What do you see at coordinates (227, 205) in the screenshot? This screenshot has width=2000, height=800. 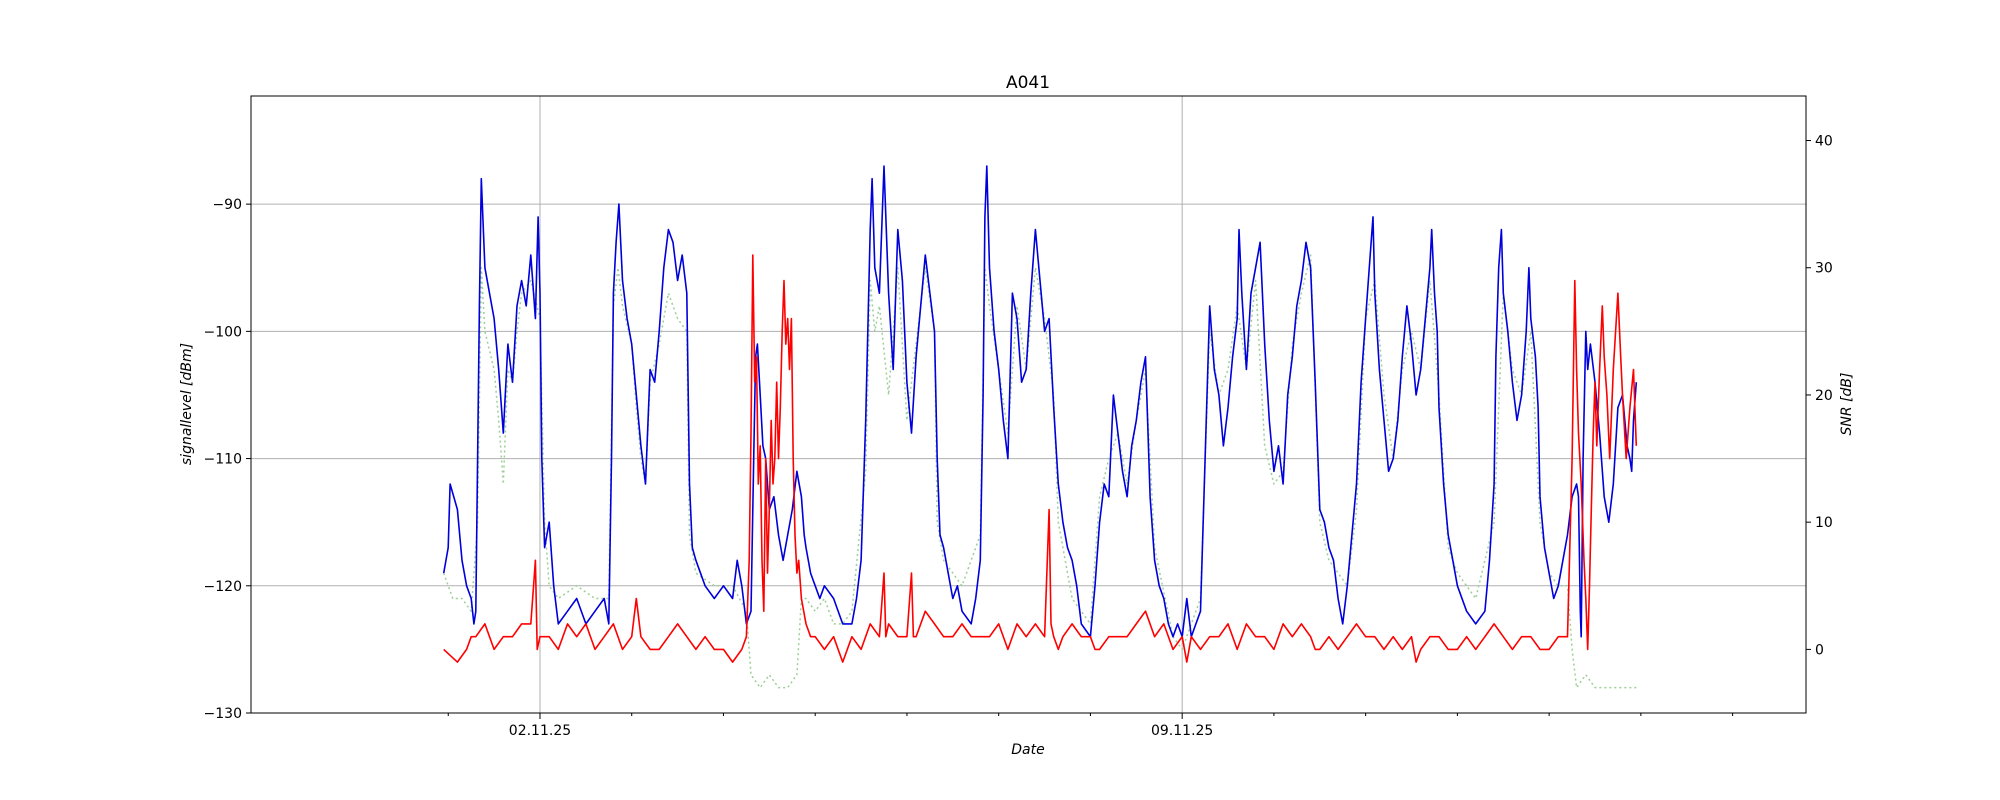 I see `left-y-tick-label: −90` at bounding box center [227, 205].